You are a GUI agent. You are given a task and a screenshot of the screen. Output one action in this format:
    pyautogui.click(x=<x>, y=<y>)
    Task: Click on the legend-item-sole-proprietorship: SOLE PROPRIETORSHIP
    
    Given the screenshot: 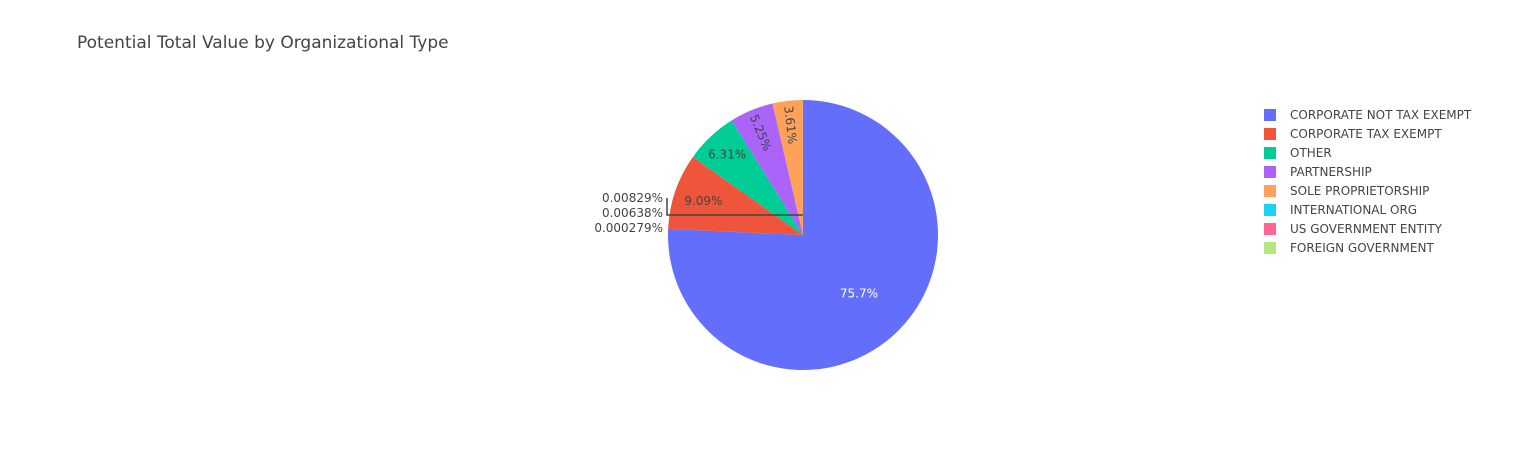 What is the action you would take?
    pyautogui.click(x=1394, y=190)
    